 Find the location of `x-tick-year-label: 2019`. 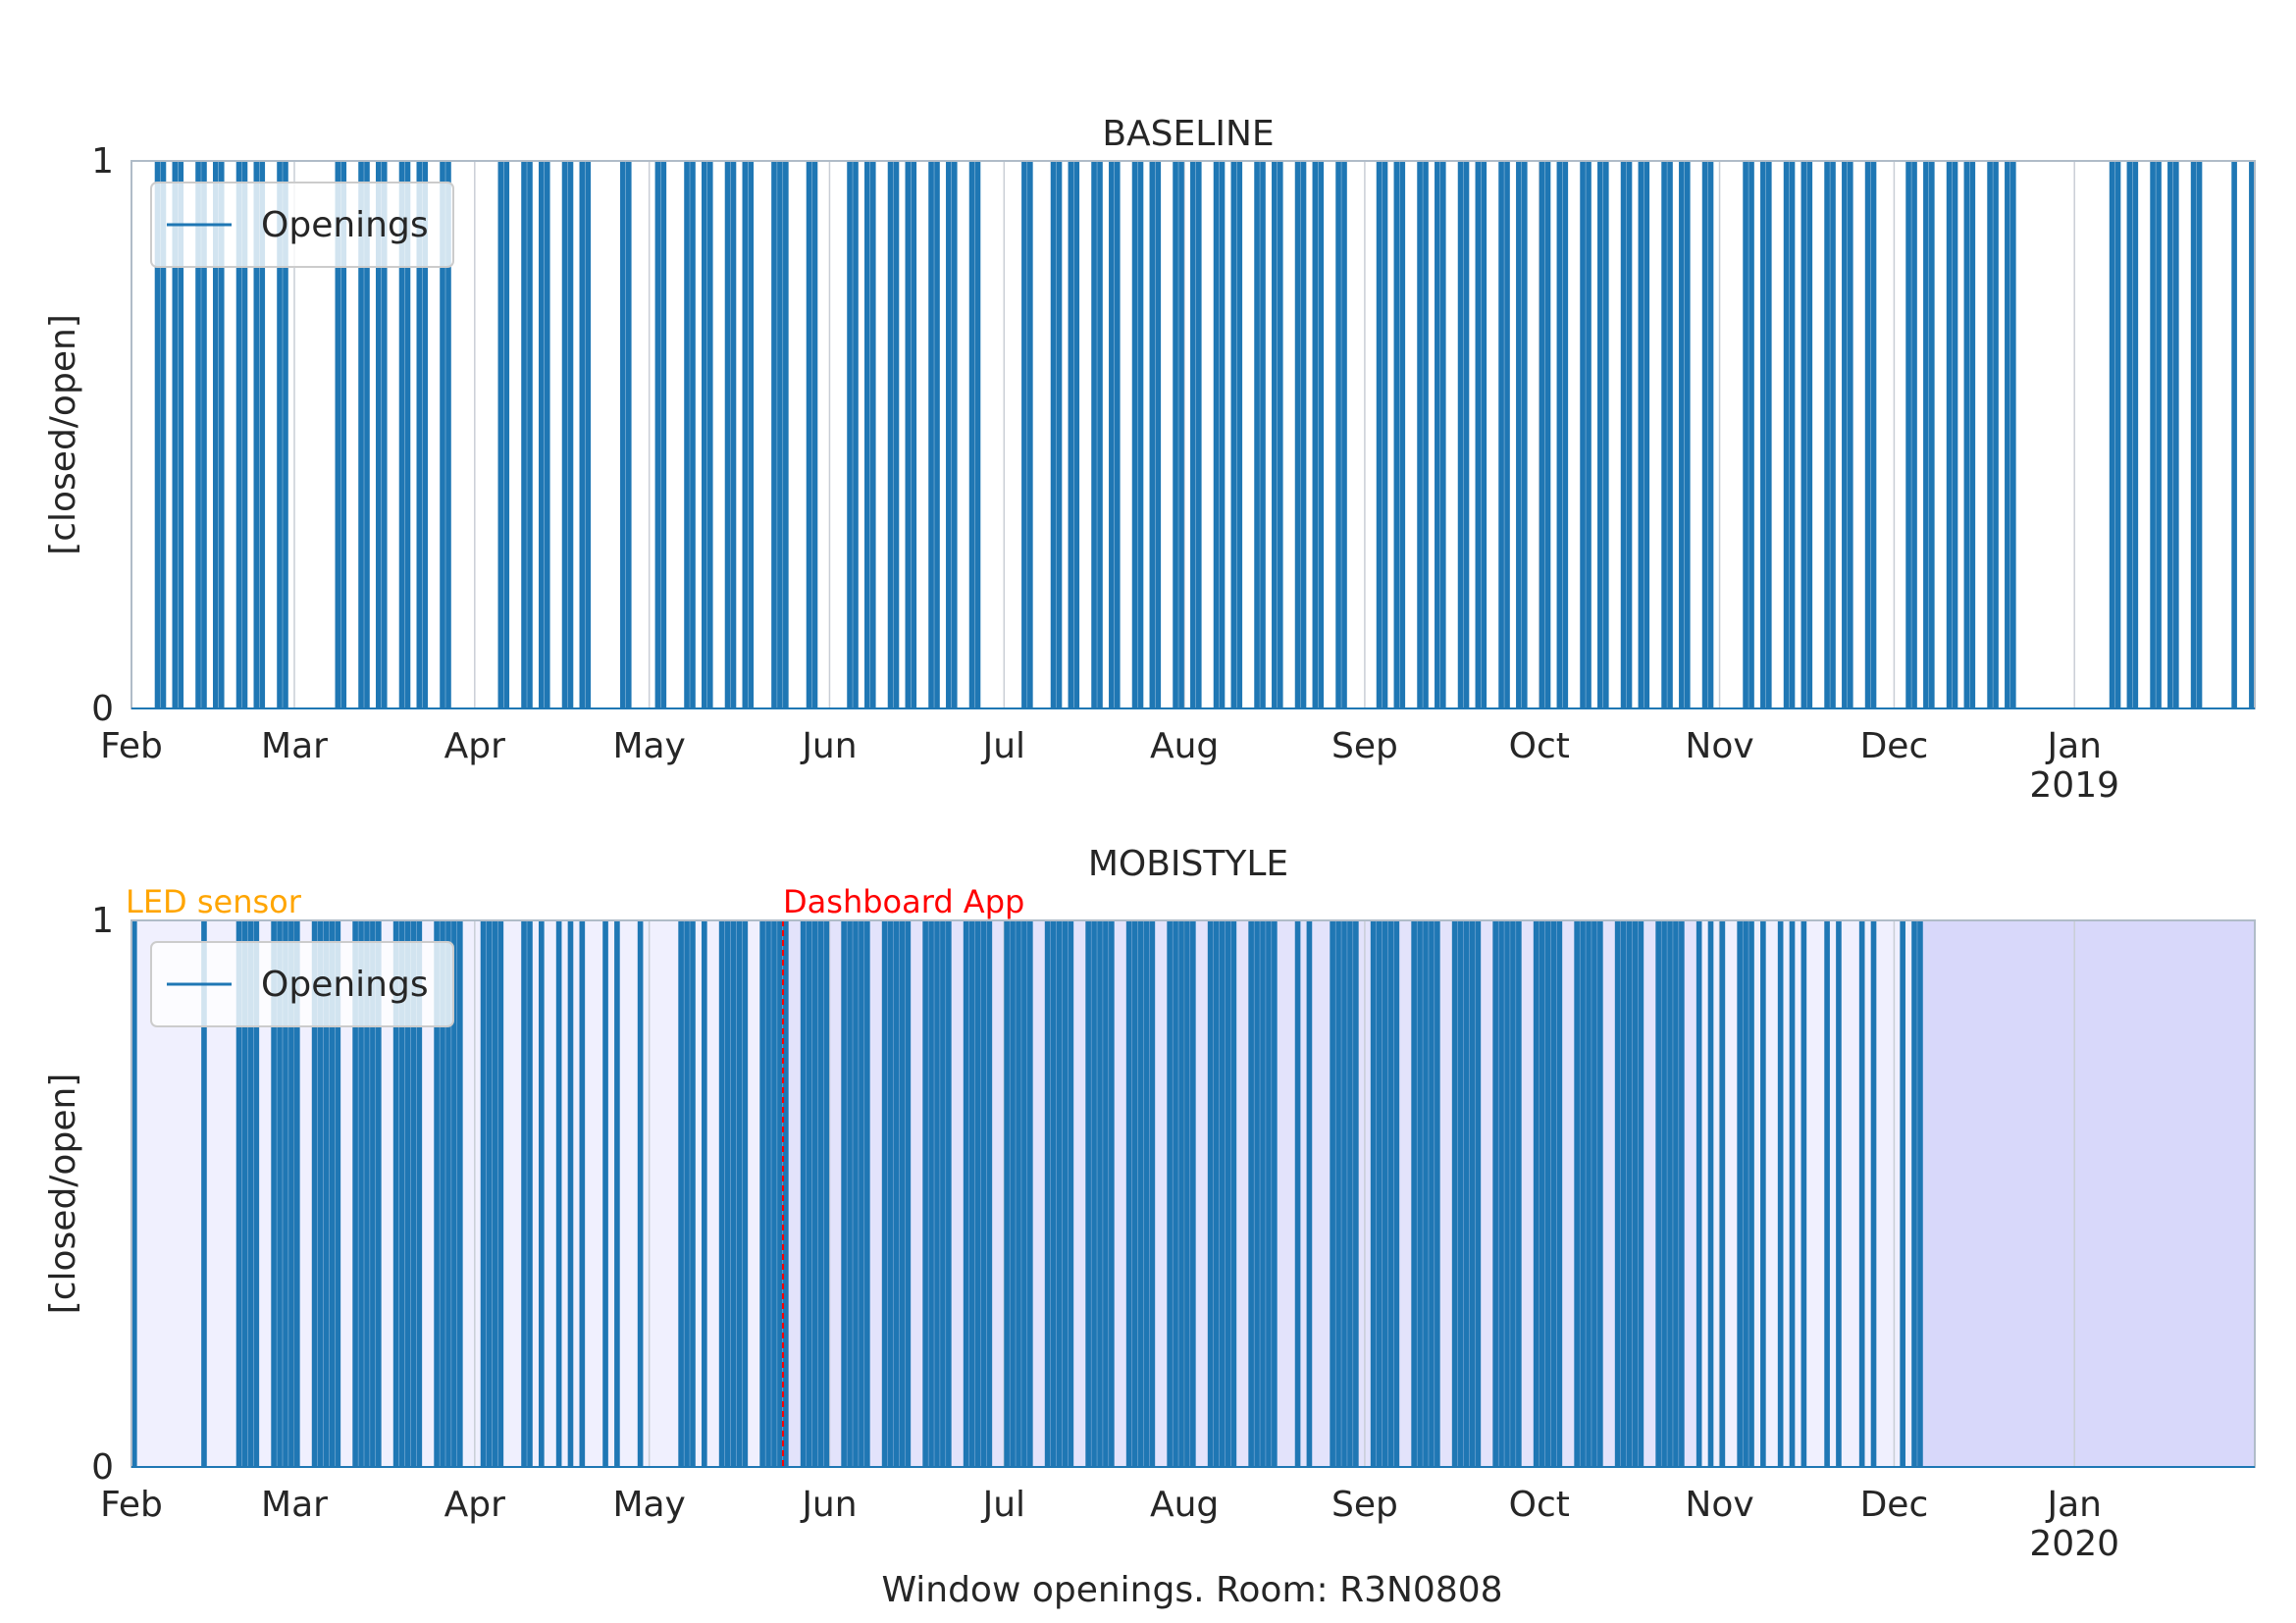

x-tick-year-label: 2019 is located at coordinates (2074, 785).